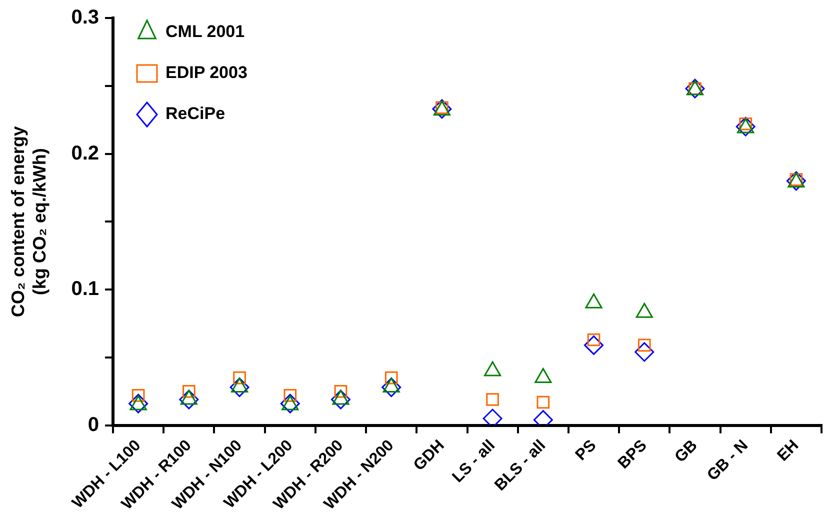 The height and width of the screenshot is (517, 832). Describe the element at coordinates (94, 425) in the screenshot. I see `y-tick-label: 0` at that location.